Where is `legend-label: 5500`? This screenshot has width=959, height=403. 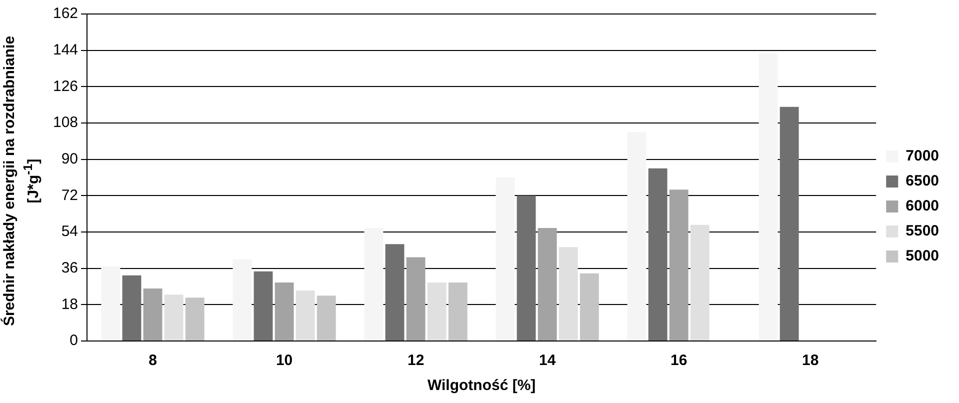 legend-label: 5500 is located at coordinates (923, 231).